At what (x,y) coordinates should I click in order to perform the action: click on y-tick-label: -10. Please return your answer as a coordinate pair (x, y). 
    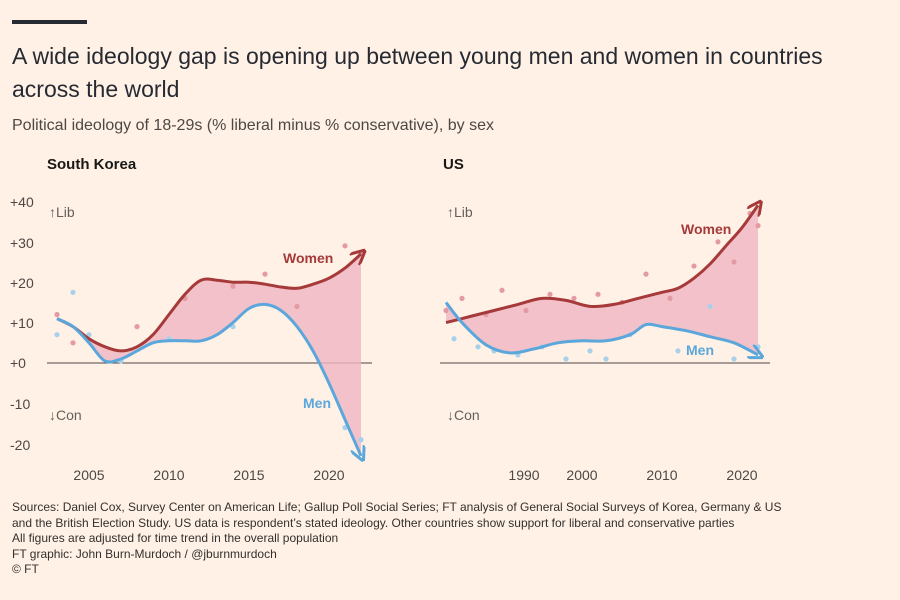
    Looking at the image, I should click on (20, 404).